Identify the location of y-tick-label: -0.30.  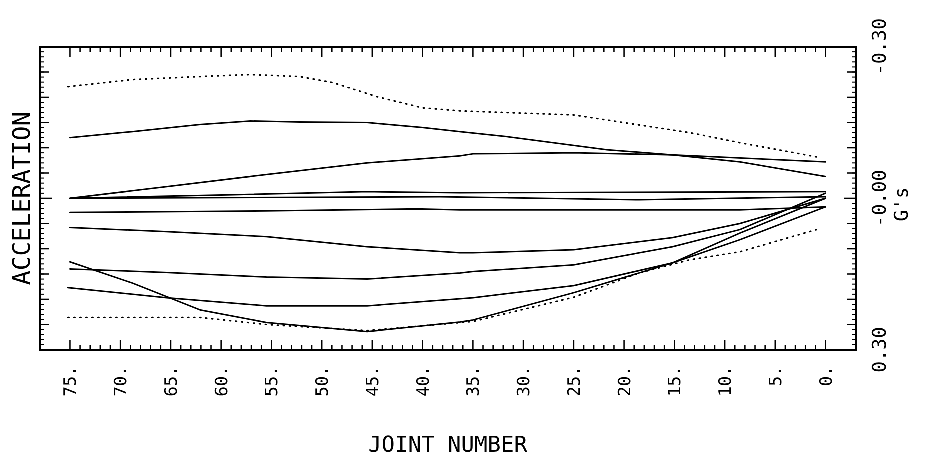
(880, 47).